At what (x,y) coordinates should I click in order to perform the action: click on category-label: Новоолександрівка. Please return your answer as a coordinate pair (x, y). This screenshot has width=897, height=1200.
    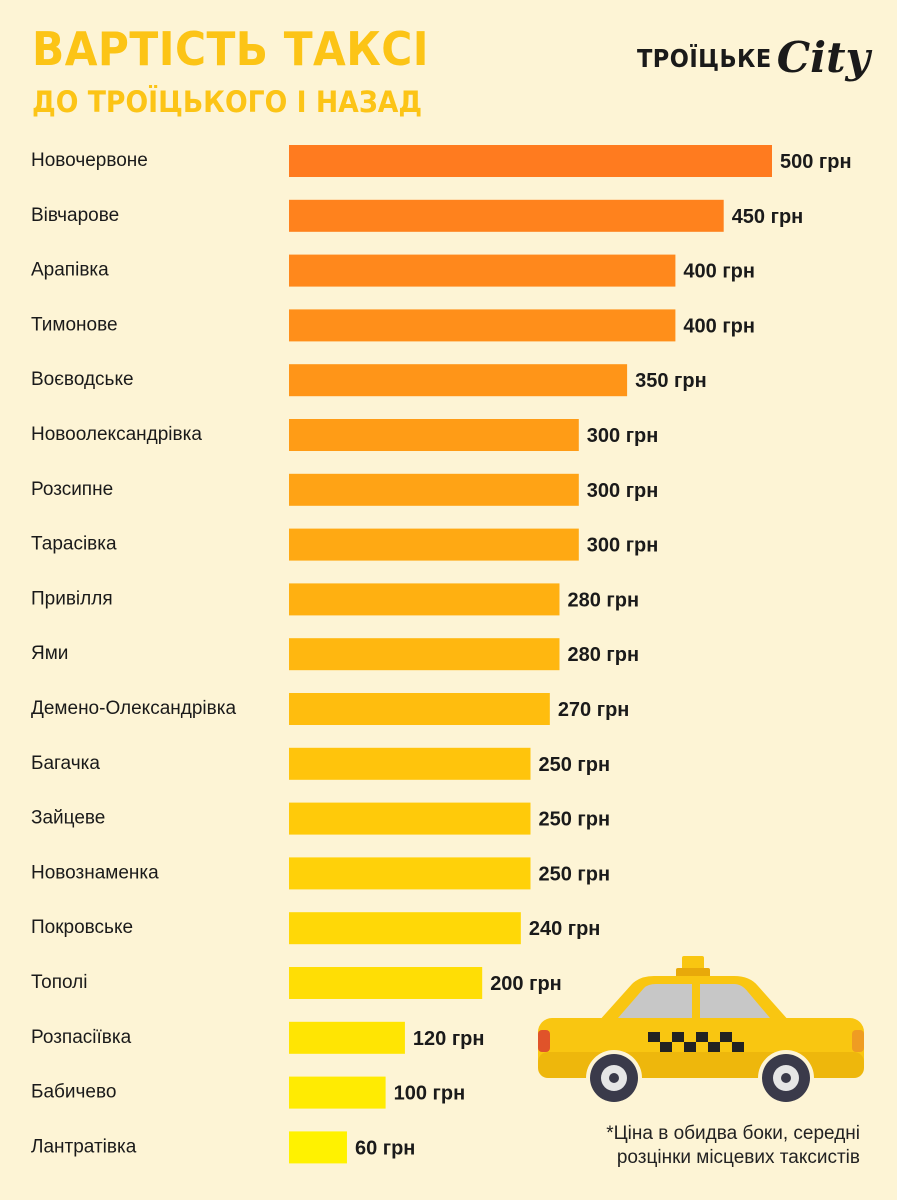
    Looking at the image, I should click on (116, 434).